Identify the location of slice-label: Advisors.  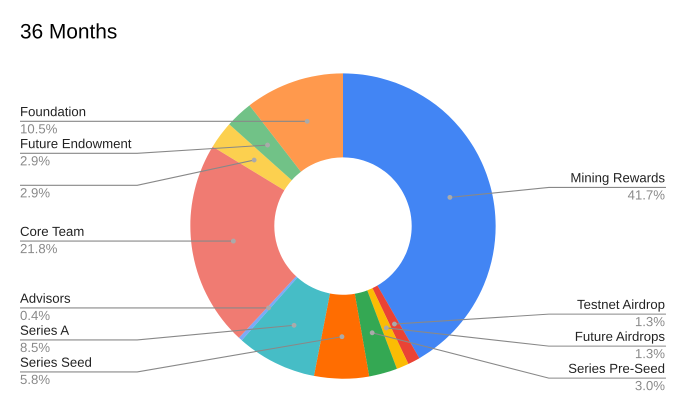
(45, 298).